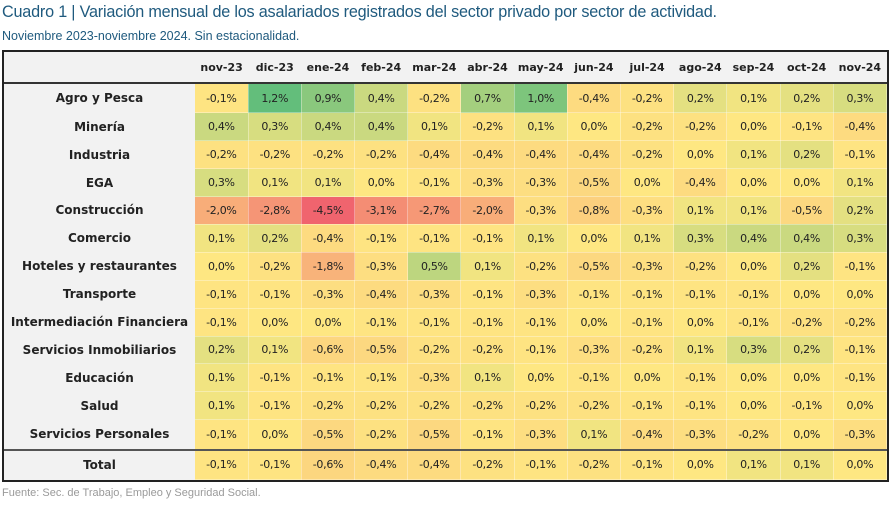  Describe the element at coordinates (434, 210) in the screenshot. I see `heatmap-cell: -2,7%` at that location.